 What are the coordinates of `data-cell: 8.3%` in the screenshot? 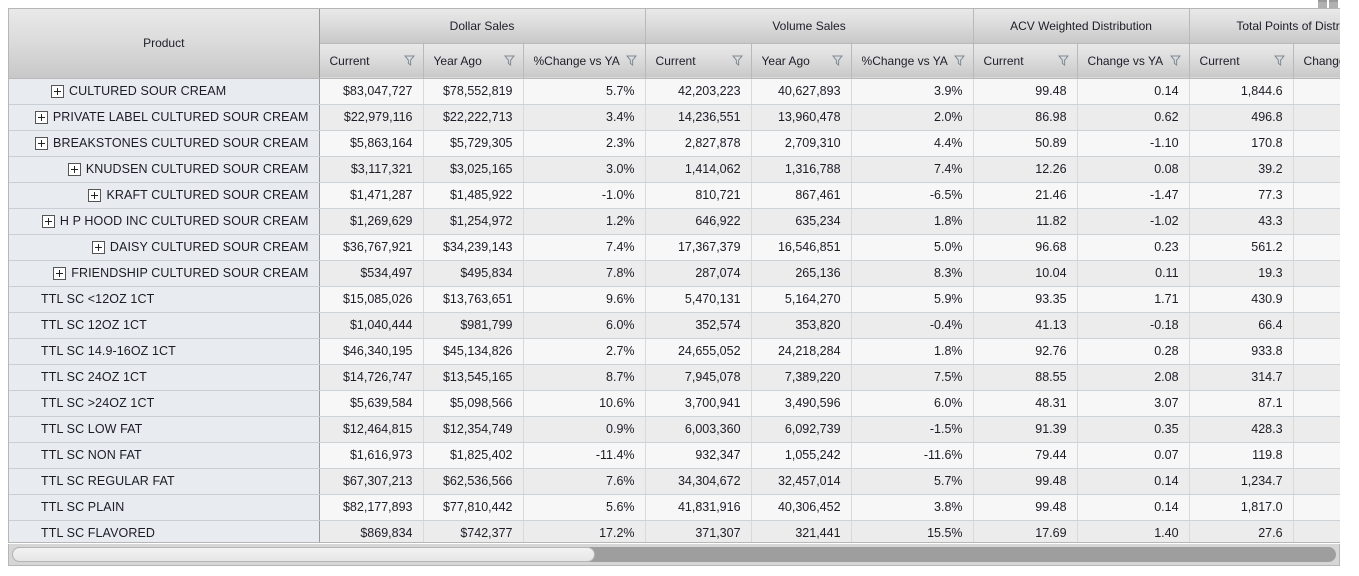 It's located at (912, 273).